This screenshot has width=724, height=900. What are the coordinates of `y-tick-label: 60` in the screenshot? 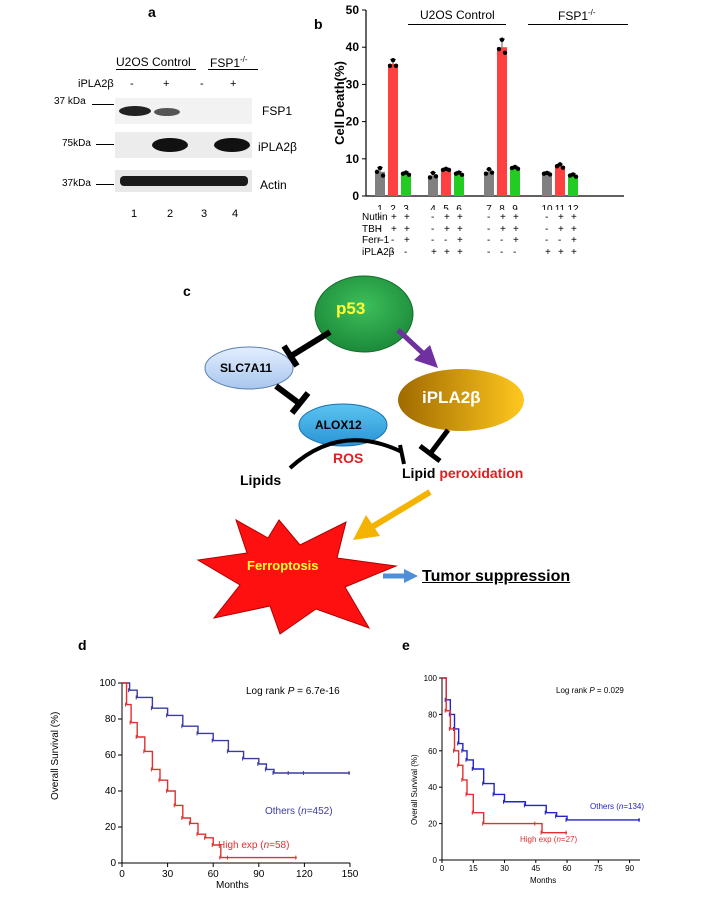 It's located at (111, 755).